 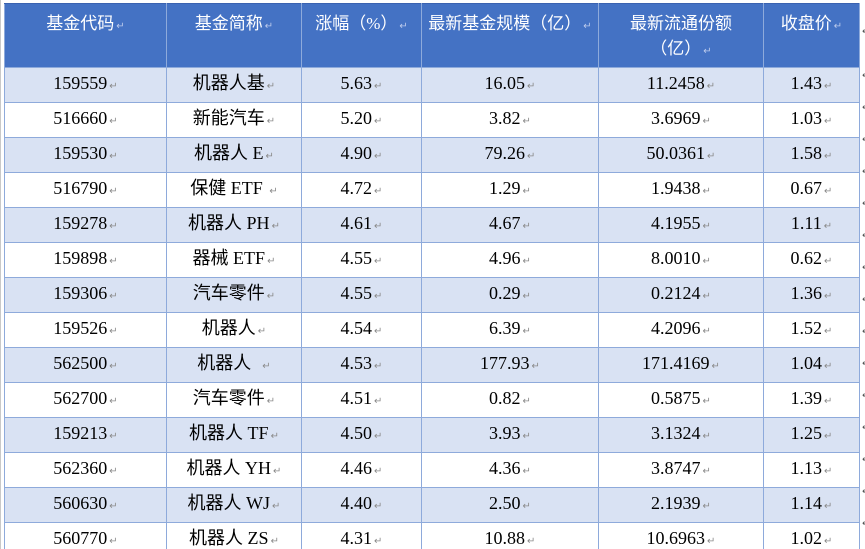 What do you see at coordinates (234, 535) in the screenshot?
I see `cell-name: 机器人 ZS ↵` at bounding box center [234, 535].